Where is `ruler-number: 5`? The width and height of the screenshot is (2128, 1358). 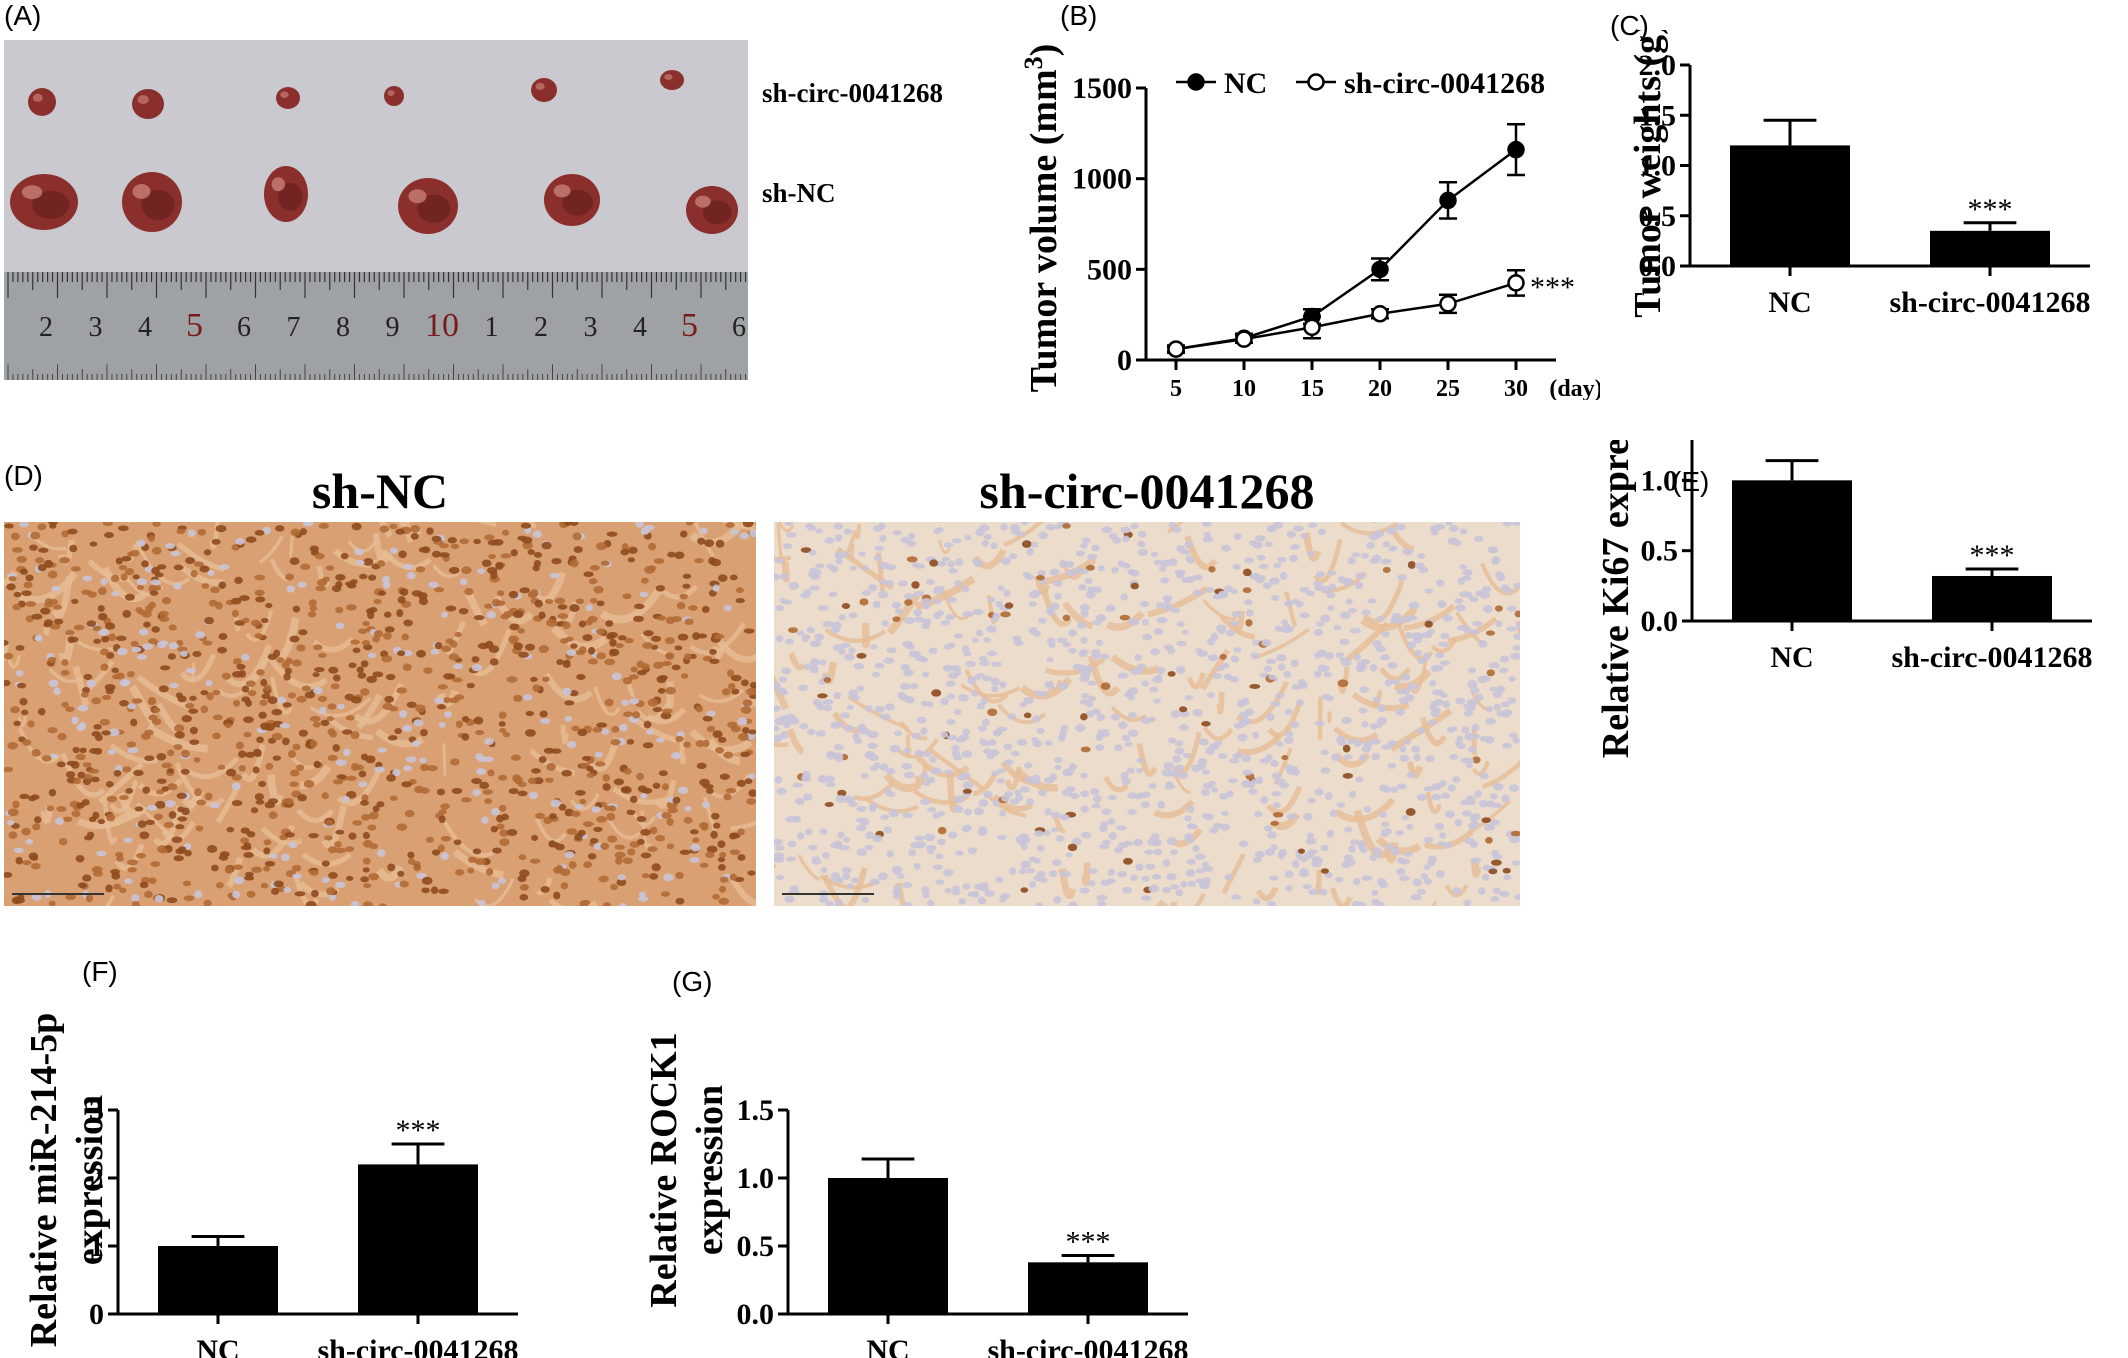
ruler-number: 5 is located at coordinates (194, 325).